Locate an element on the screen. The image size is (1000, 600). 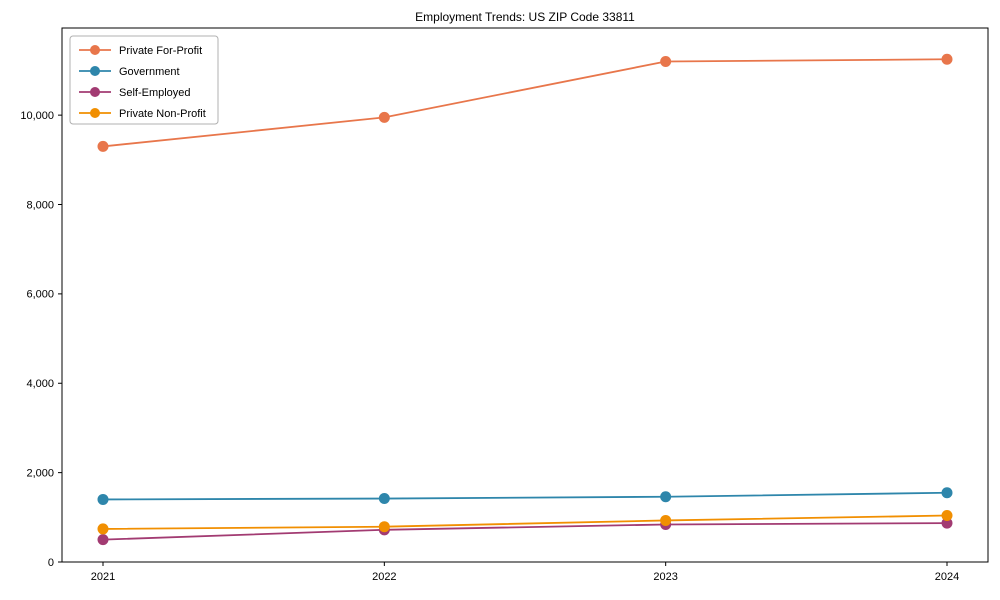
legend-item-private-for-profit: Private For-Profit is located at coordinates (140, 51).